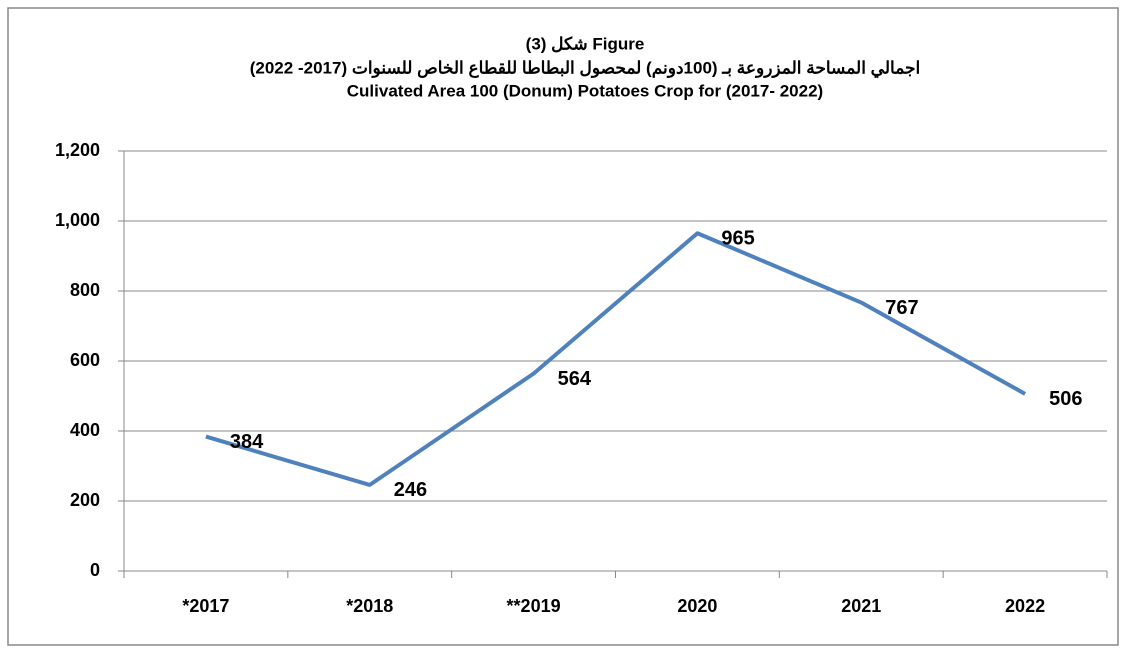  Describe the element at coordinates (575, 379) in the screenshot. I see `data-label: 564` at that location.